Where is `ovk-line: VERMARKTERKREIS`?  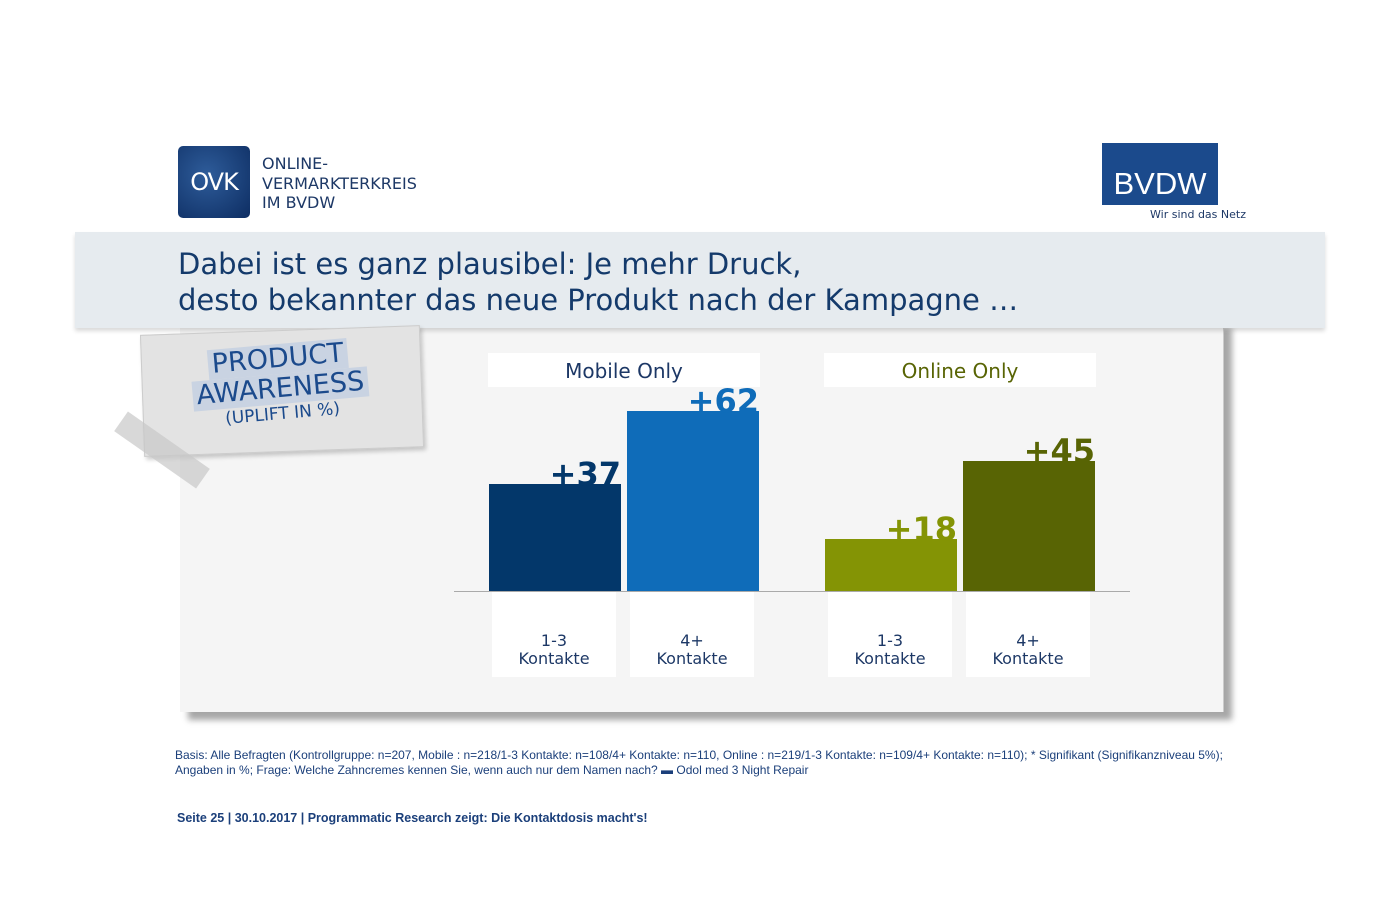
ovk-line: VERMARKTERKREIS is located at coordinates (339, 183).